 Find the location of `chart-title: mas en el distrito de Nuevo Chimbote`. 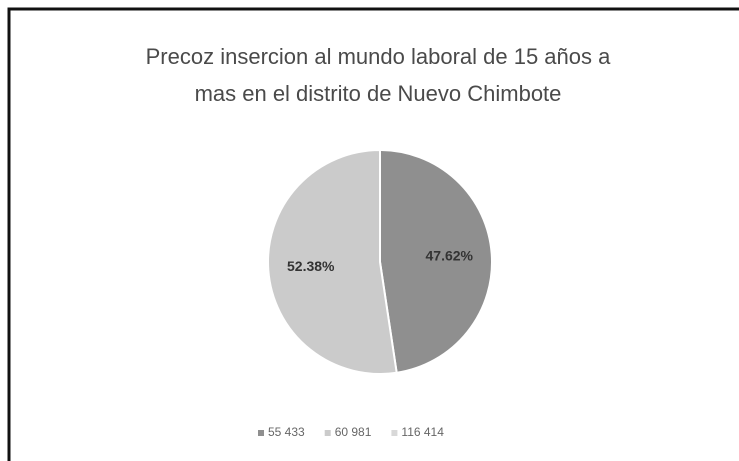

chart-title: mas en el distrito de Nuevo Chimbote is located at coordinates (378, 93).